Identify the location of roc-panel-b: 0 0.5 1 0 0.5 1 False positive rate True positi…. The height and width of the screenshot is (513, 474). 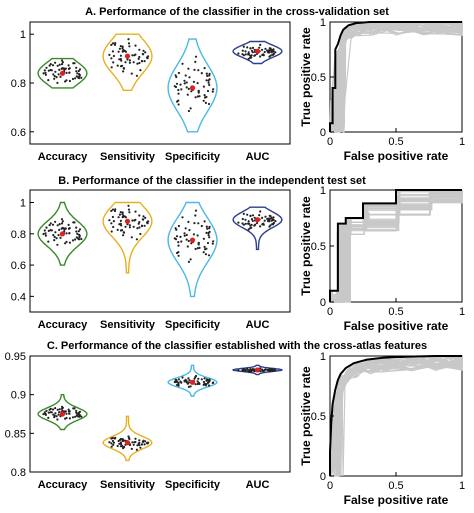
(382, 259).